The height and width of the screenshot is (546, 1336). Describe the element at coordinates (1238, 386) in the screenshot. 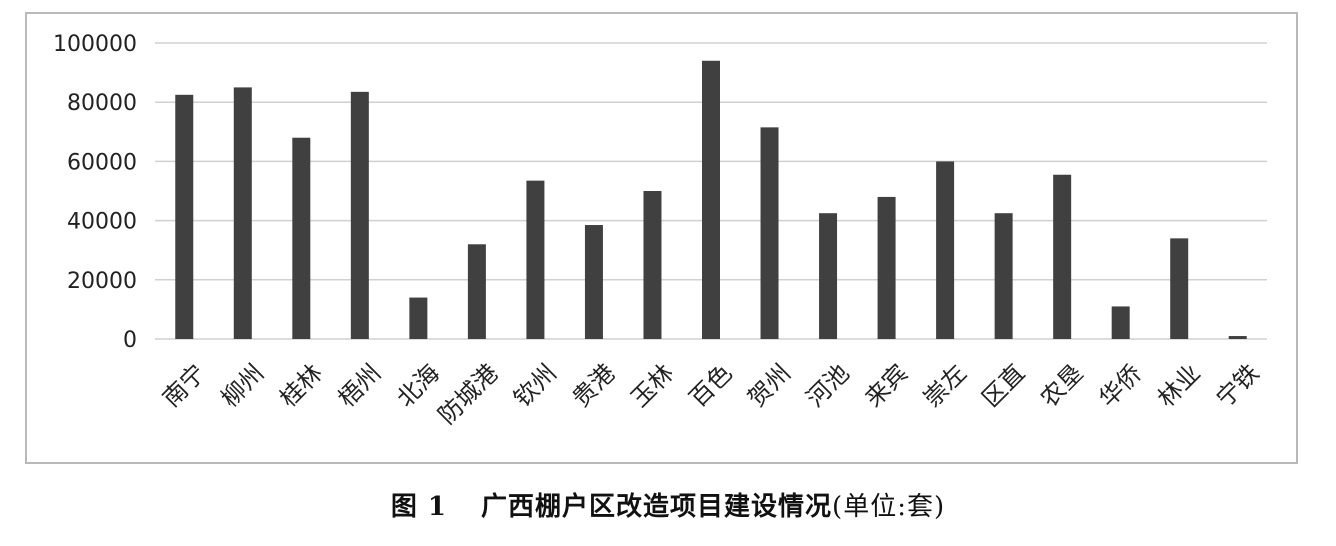

I see `category-label: 宁铁` at that location.